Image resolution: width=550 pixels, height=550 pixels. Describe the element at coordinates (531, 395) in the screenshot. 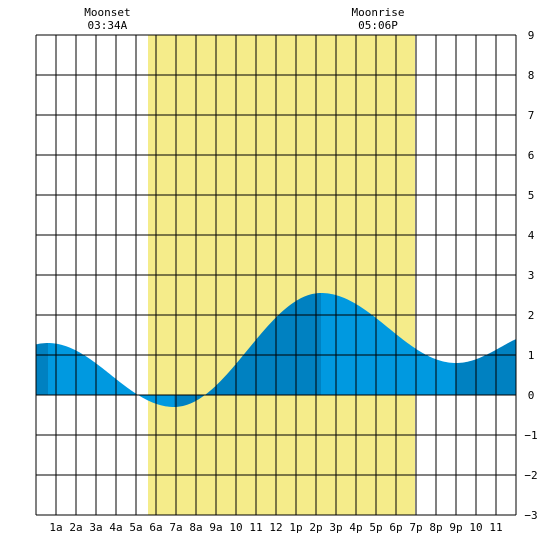

I see `y-tick-label: 0` at that location.